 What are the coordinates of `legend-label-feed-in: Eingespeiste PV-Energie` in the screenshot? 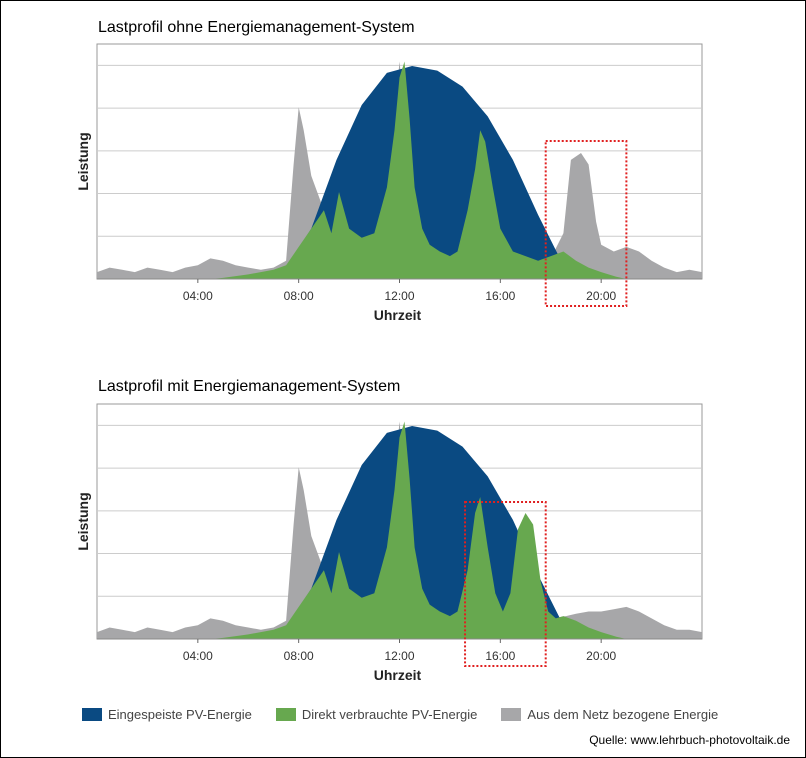 It's located at (180, 714).